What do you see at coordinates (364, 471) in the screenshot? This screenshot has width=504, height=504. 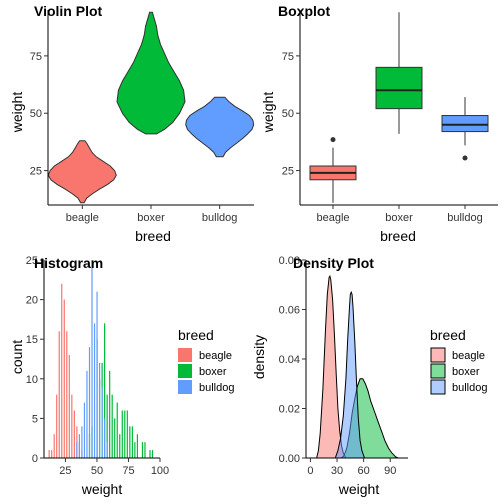 I see `density-xtick-label: 60` at bounding box center [364, 471].